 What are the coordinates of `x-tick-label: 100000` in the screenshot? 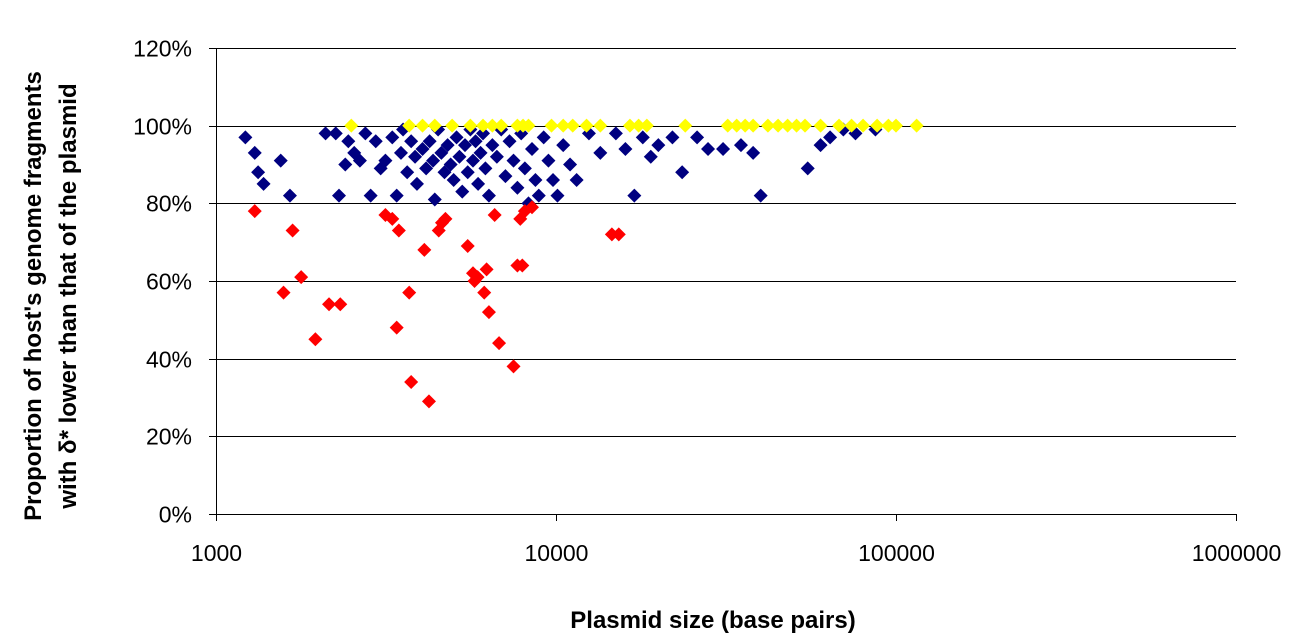 It's located at (896, 553).